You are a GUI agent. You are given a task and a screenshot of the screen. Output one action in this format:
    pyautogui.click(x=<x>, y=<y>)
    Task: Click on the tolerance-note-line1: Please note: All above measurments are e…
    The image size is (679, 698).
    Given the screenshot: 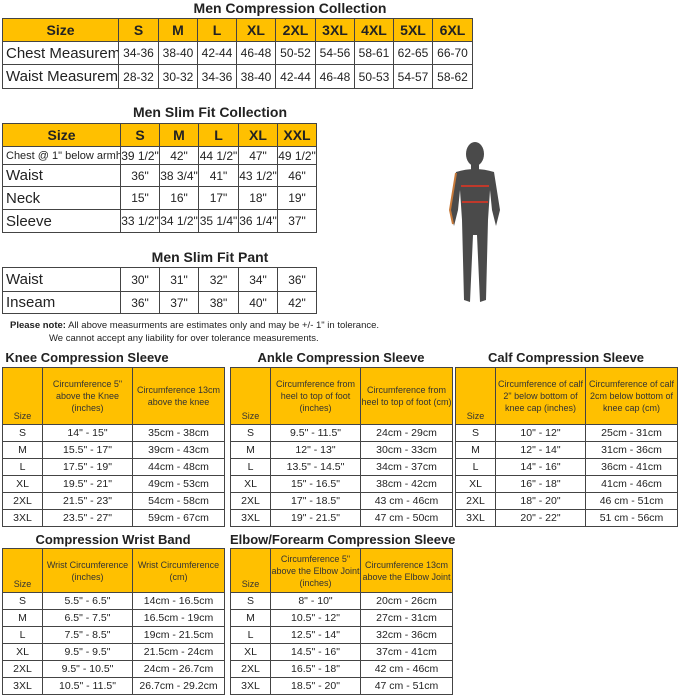 What is the action you would take?
    pyautogui.click(x=194, y=325)
    